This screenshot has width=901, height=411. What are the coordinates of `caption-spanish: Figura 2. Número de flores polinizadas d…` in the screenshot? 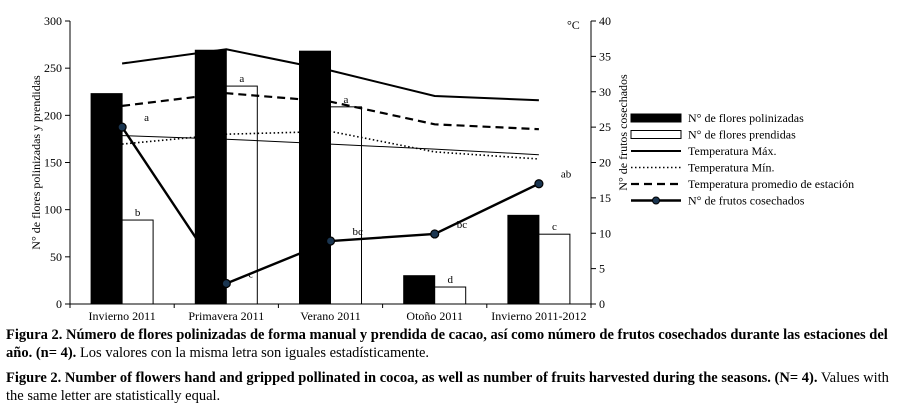 It's located at (451, 344).